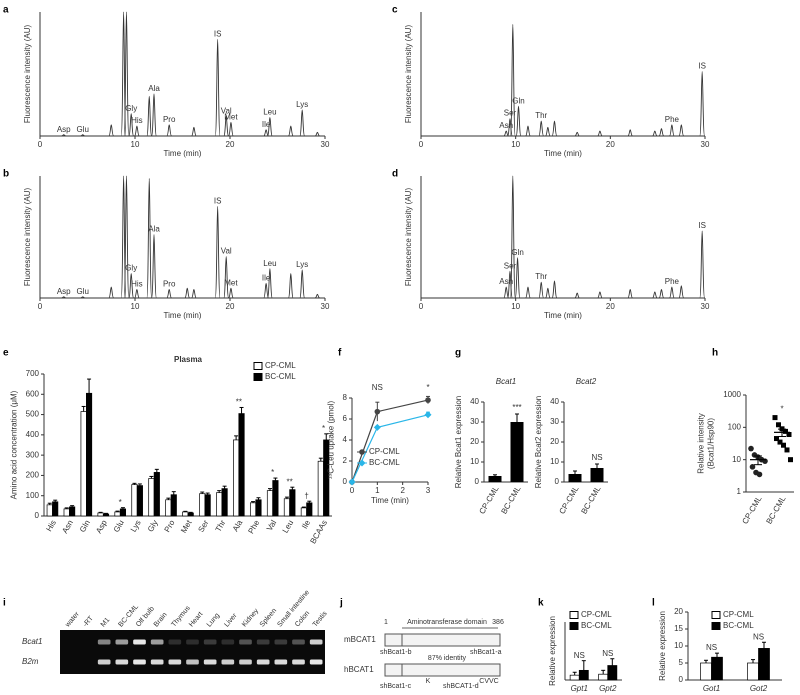 The image size is (800, 695). Describe the element at coordinates (458, 353) in the screenshot. I see `panel-letter: g` at that location.